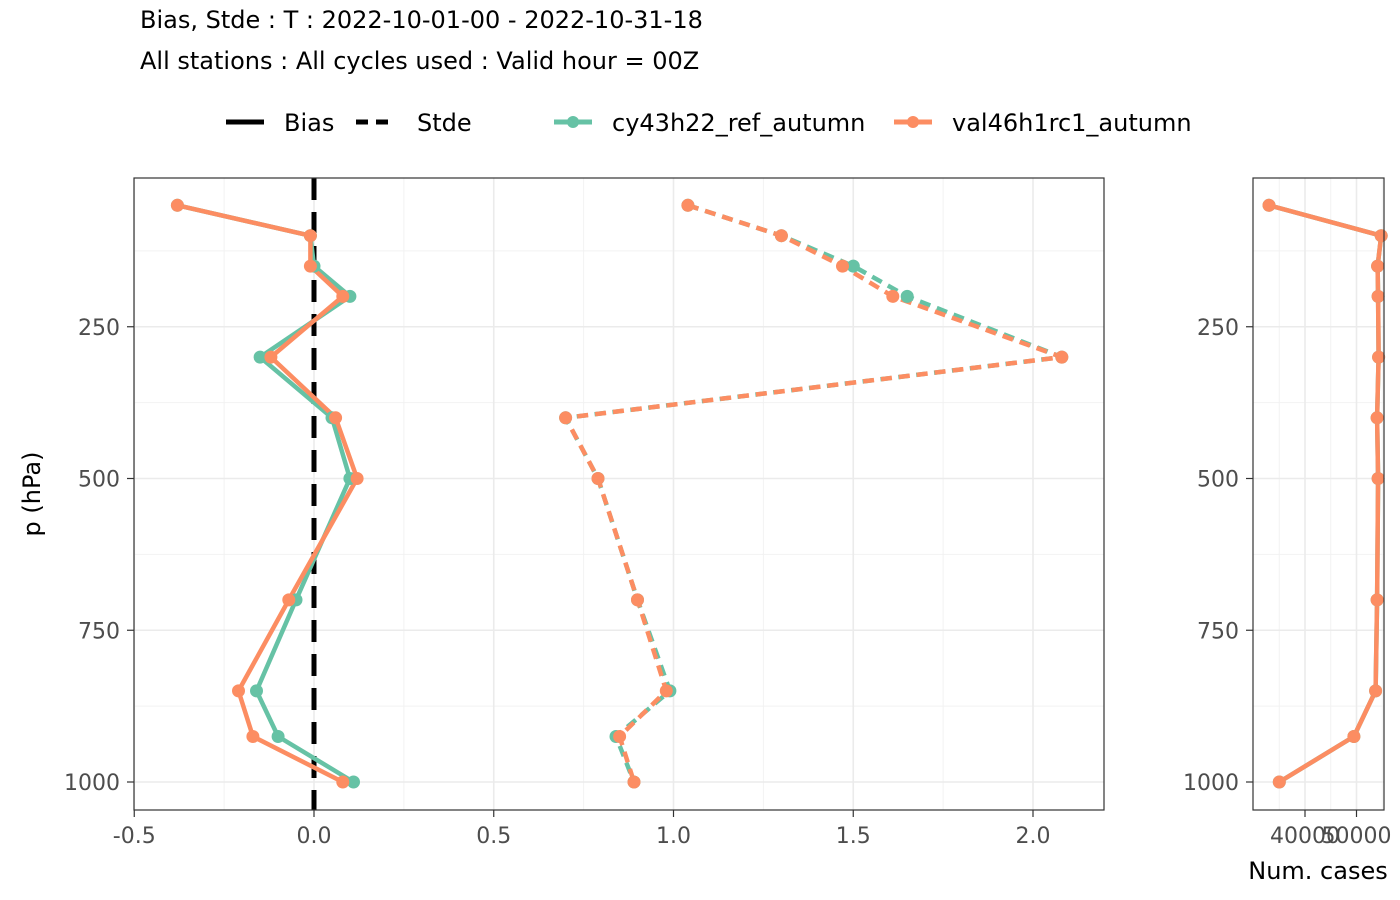 This screenshot has height=900, width=1400. What do you see at coordinates (134, 836) in the screenshot?
I see `bias-stde-x-tick-label: -0.5` at bounding box center [134, 836].